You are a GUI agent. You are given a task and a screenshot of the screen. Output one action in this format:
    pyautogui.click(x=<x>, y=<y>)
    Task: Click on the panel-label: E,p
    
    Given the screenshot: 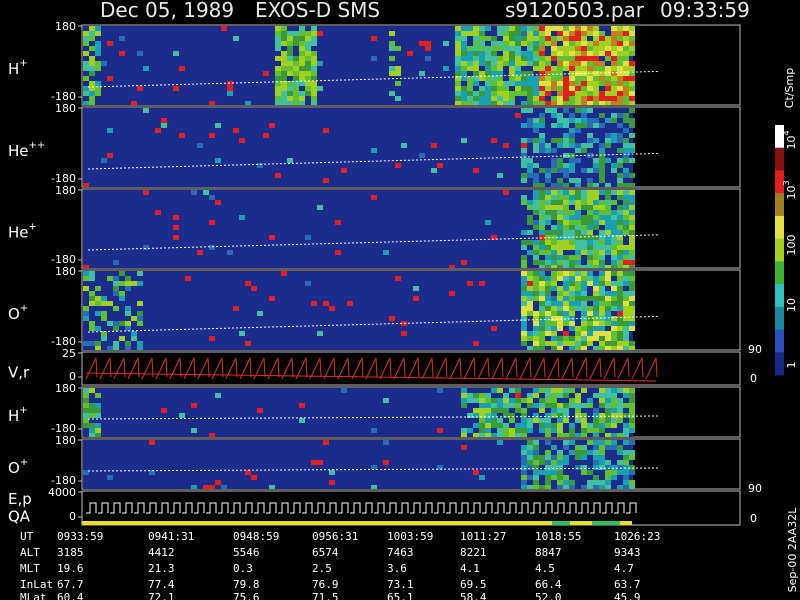 What is the action you would take?
    pyautogui.click(x=20, y=499)
    